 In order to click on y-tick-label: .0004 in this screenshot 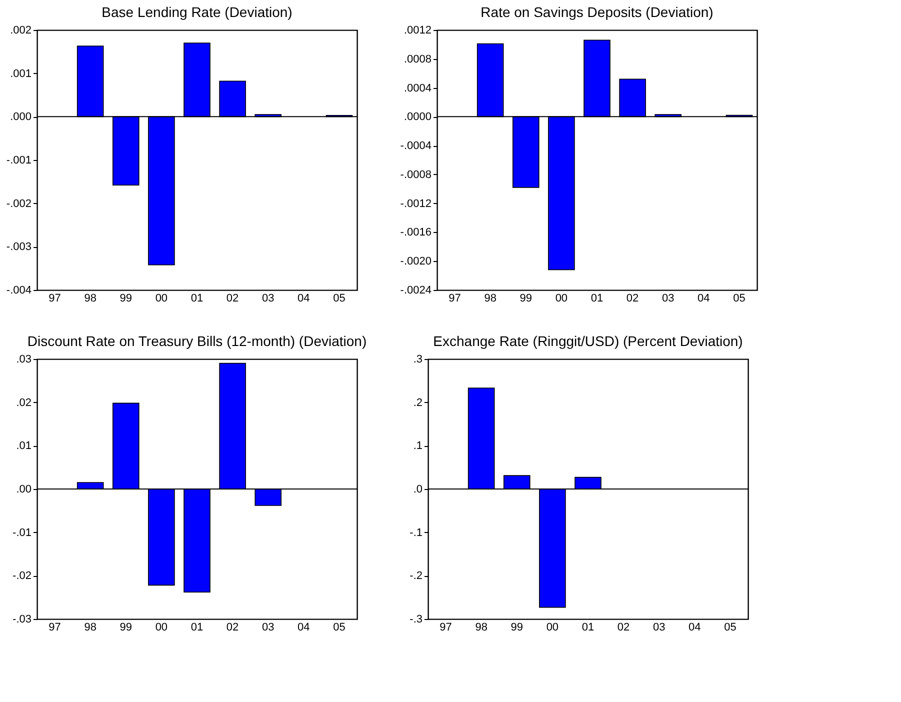, I will do `click(418, 88)`.